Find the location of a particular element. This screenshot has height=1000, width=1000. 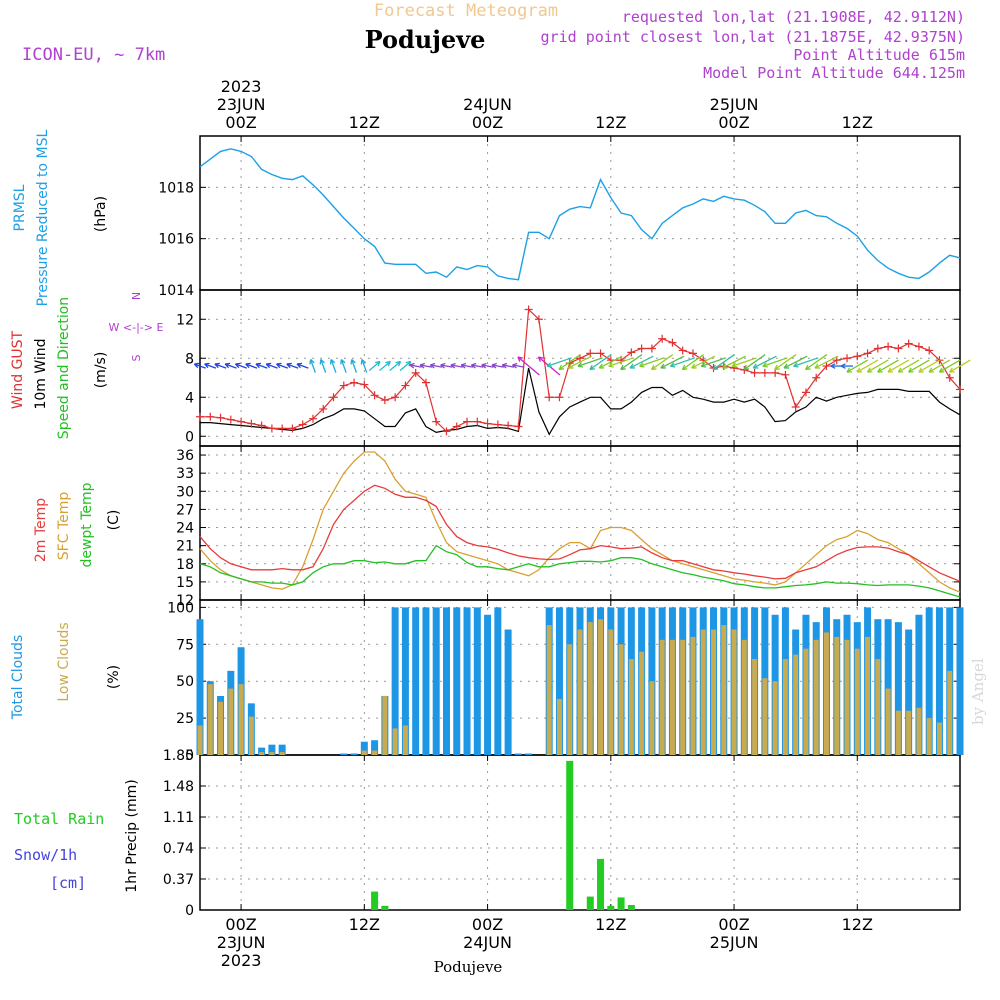

temperature-ytick-label-2: 18 is located at coordinates (185, 565).